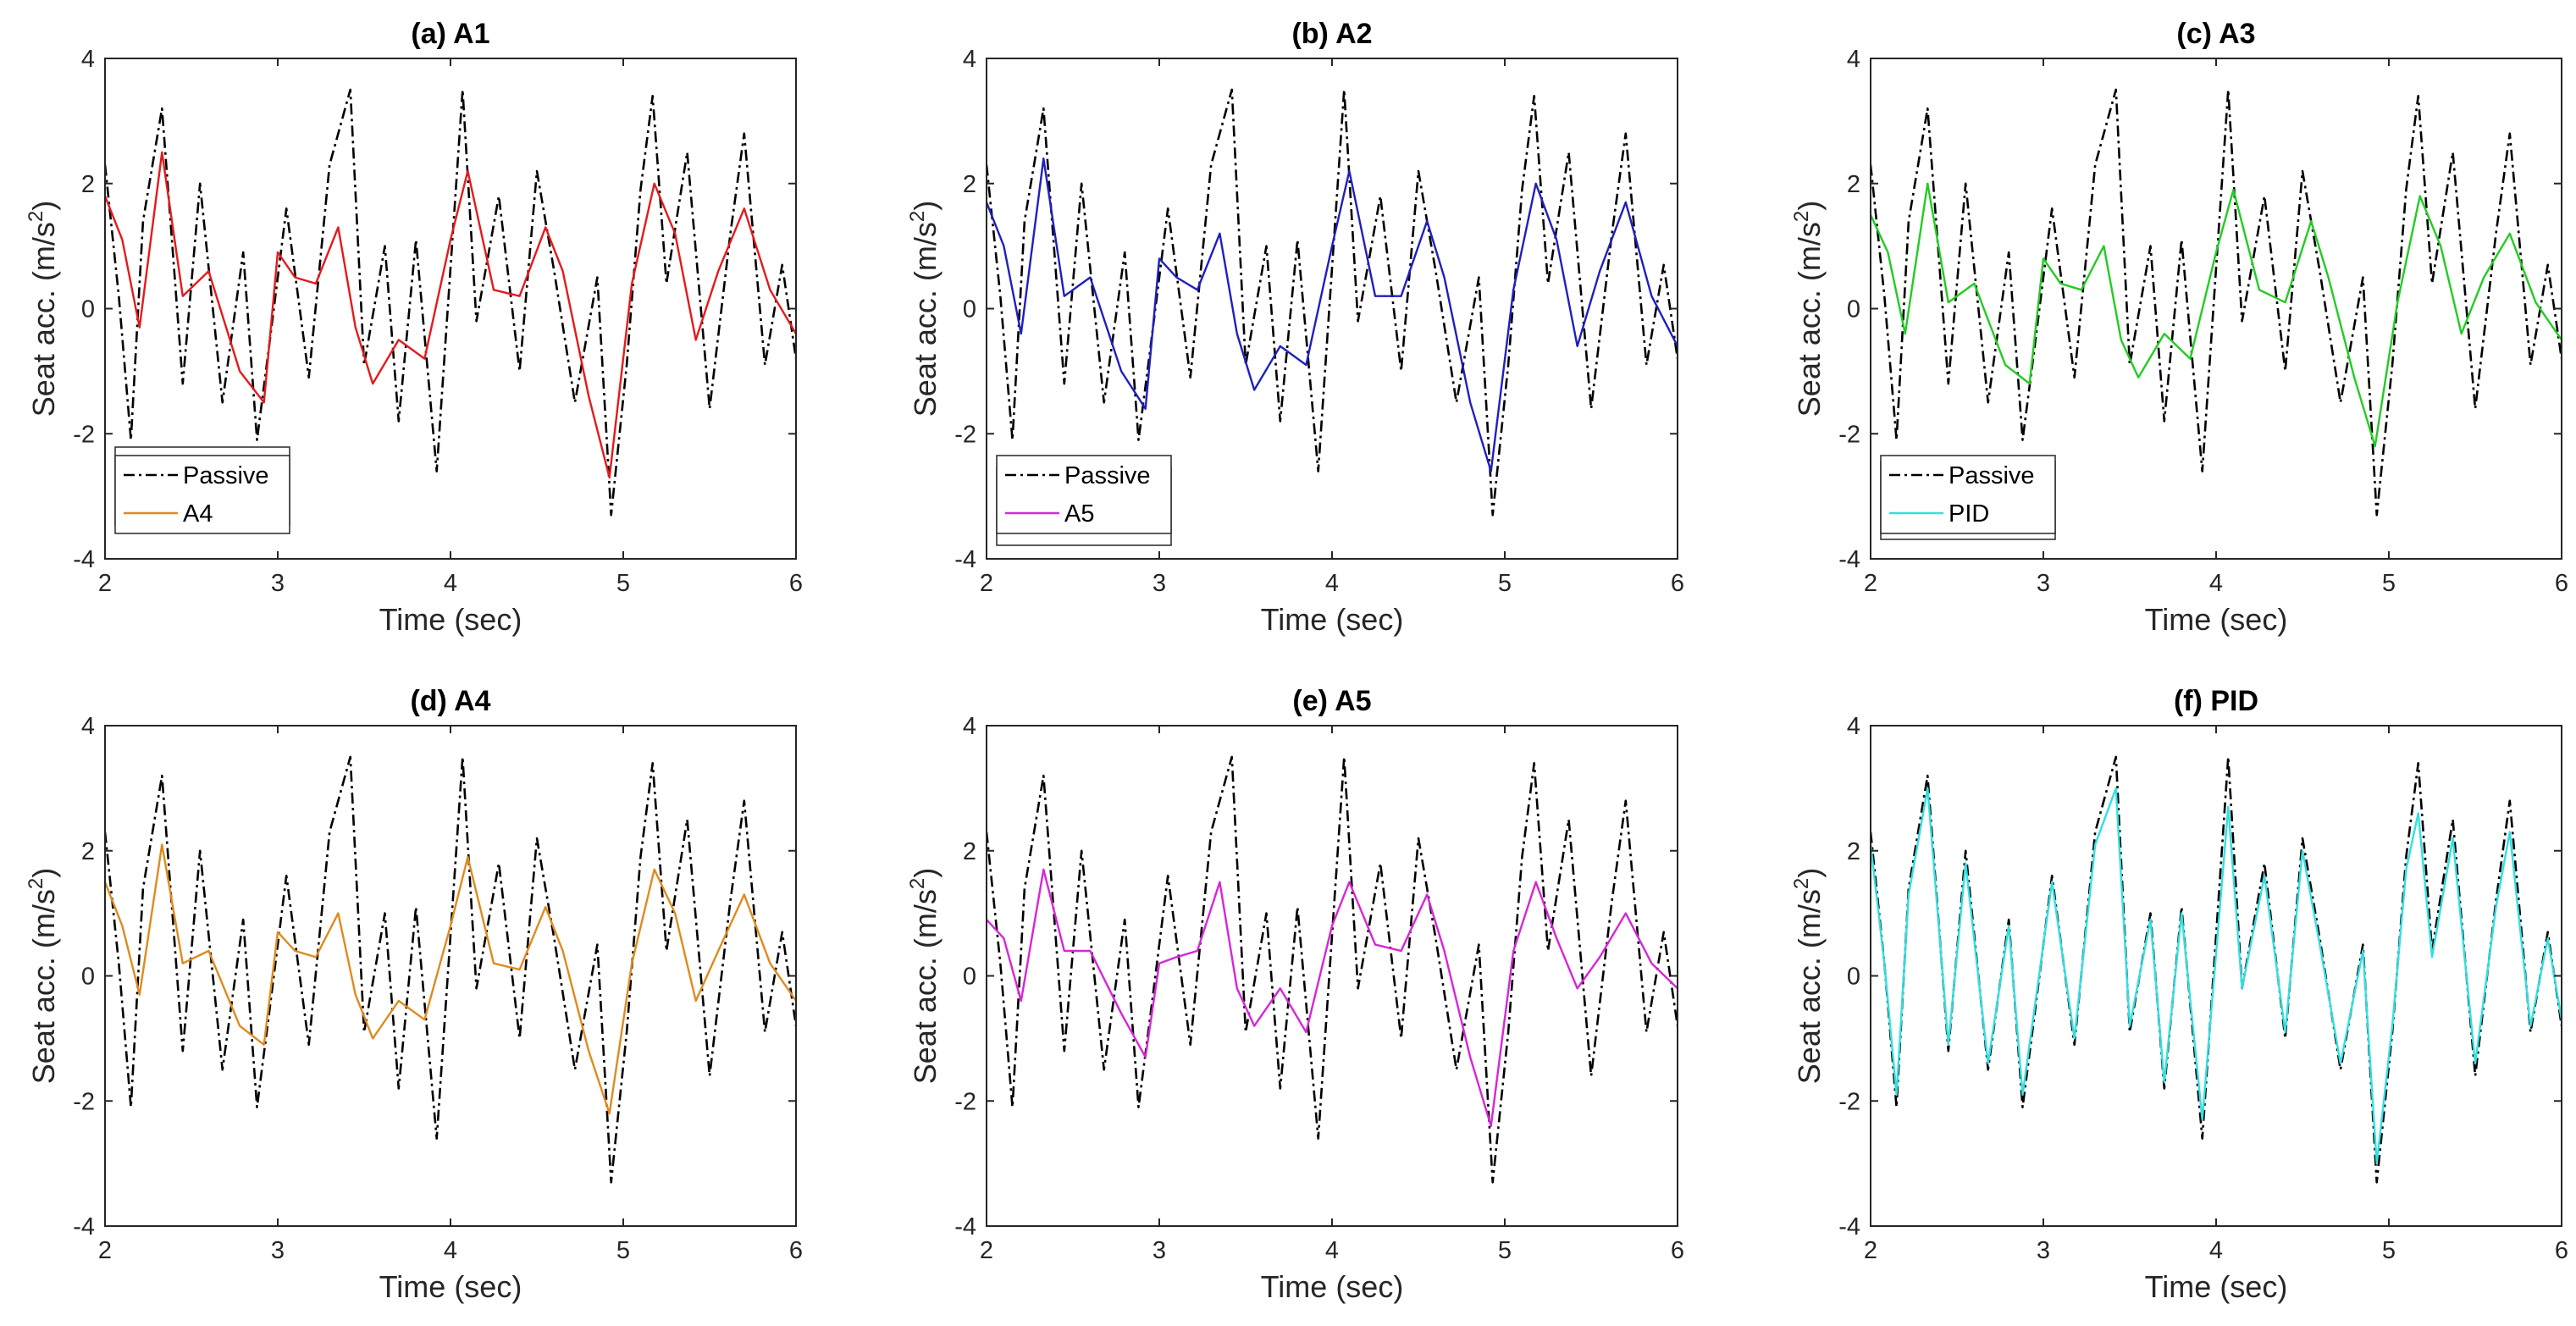 This screenshot has width=2576, height=1326. What do you see at coordinates (1331, 34) in the screenshot?
I see `panel-title: (b) A2` at bounding box center [1331, 34].